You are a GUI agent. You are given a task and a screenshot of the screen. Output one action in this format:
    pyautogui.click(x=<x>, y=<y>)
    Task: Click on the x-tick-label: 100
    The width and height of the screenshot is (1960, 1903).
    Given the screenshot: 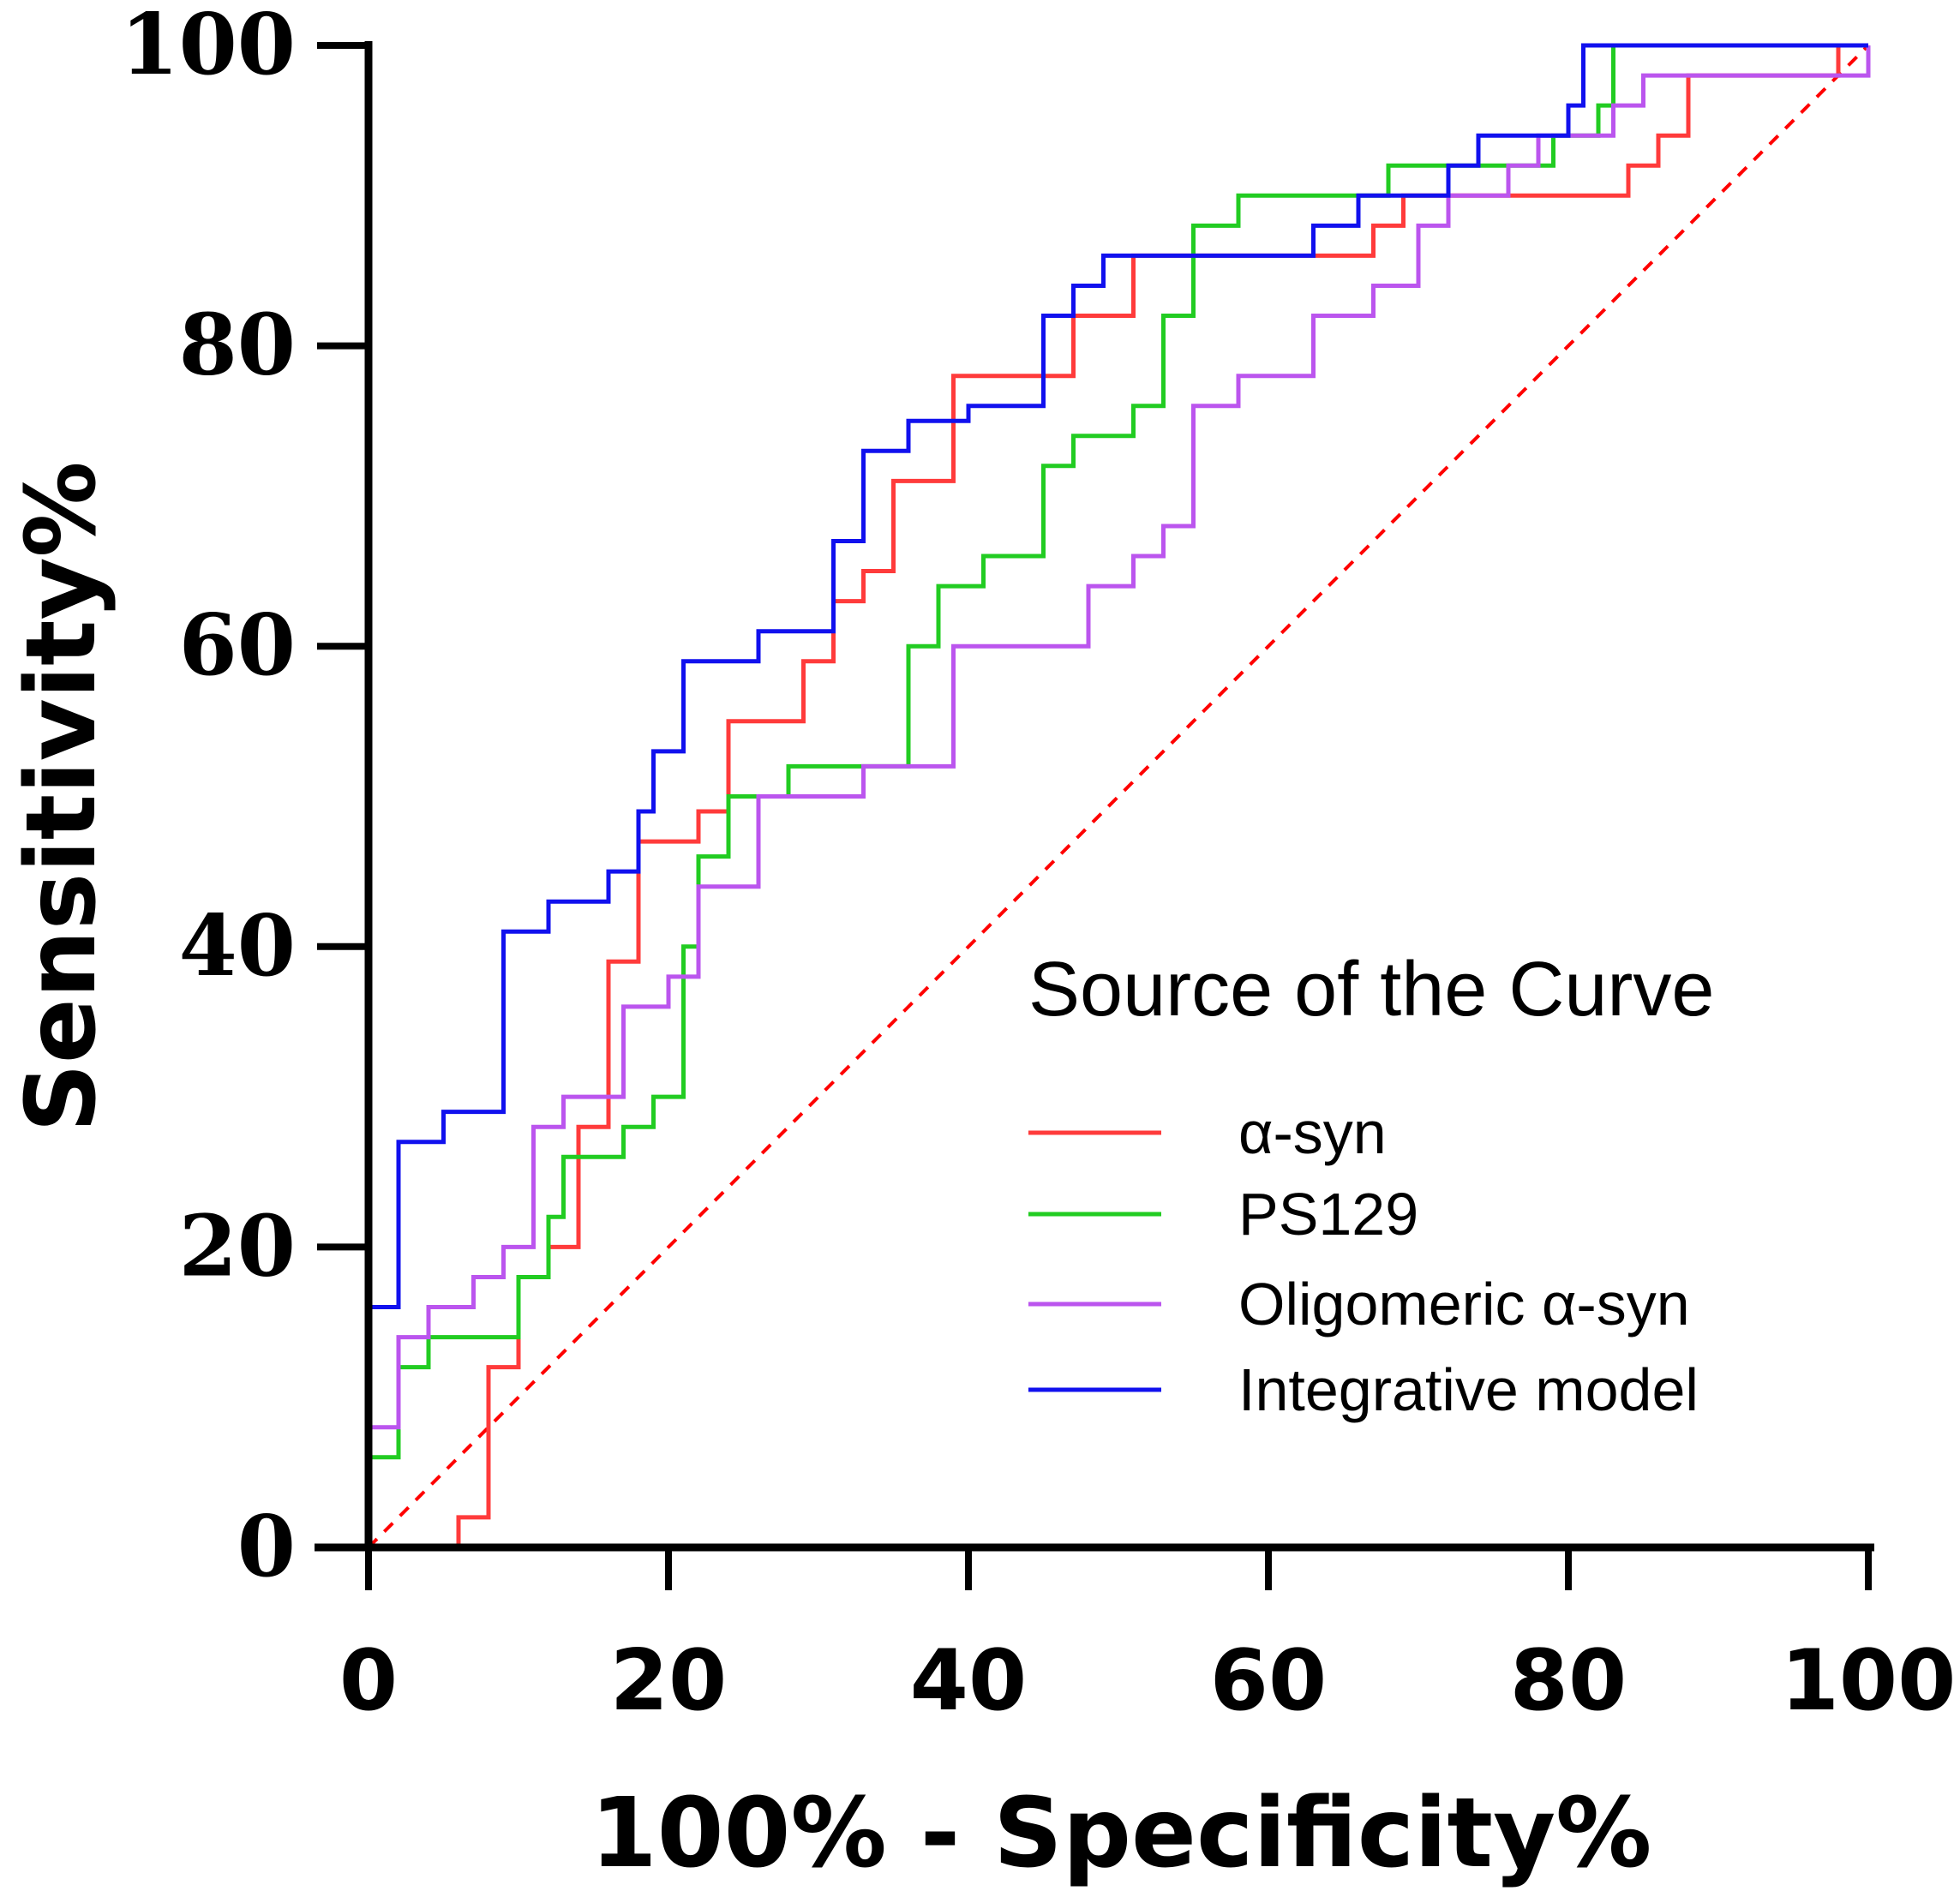 What is the action you would take?
    pyautogui.click(x=1869, y=1681)
    